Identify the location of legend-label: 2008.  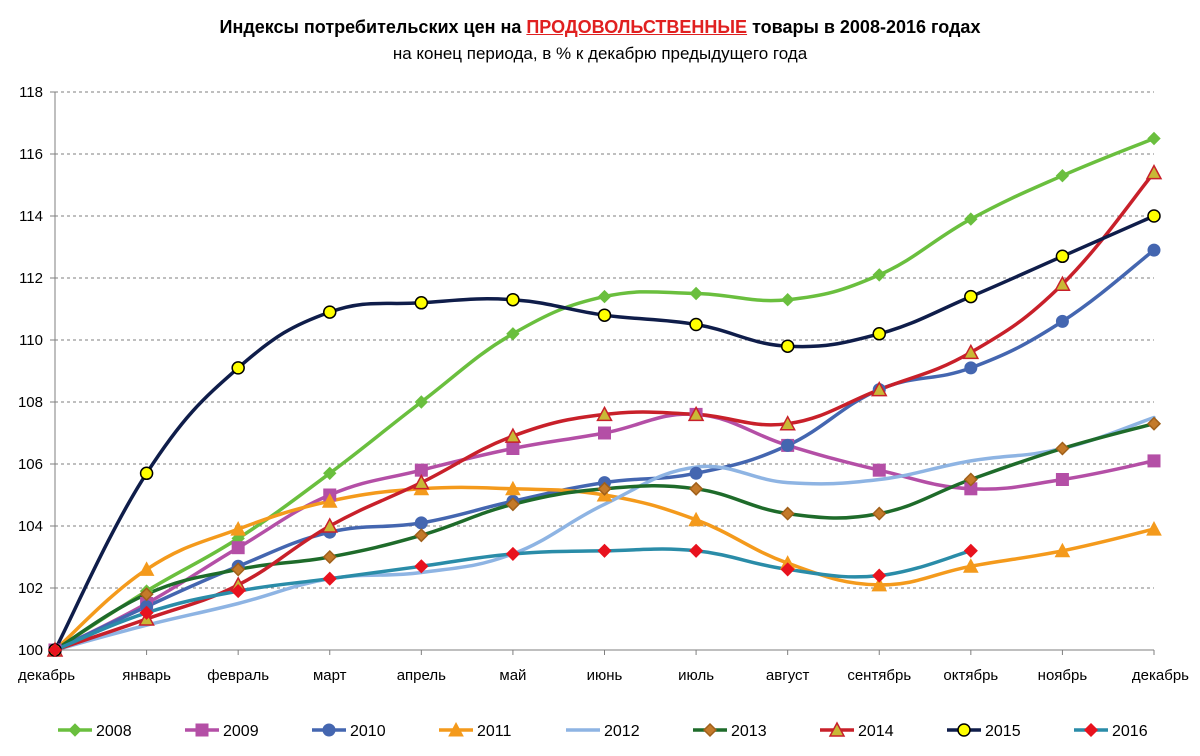
(114, 731).